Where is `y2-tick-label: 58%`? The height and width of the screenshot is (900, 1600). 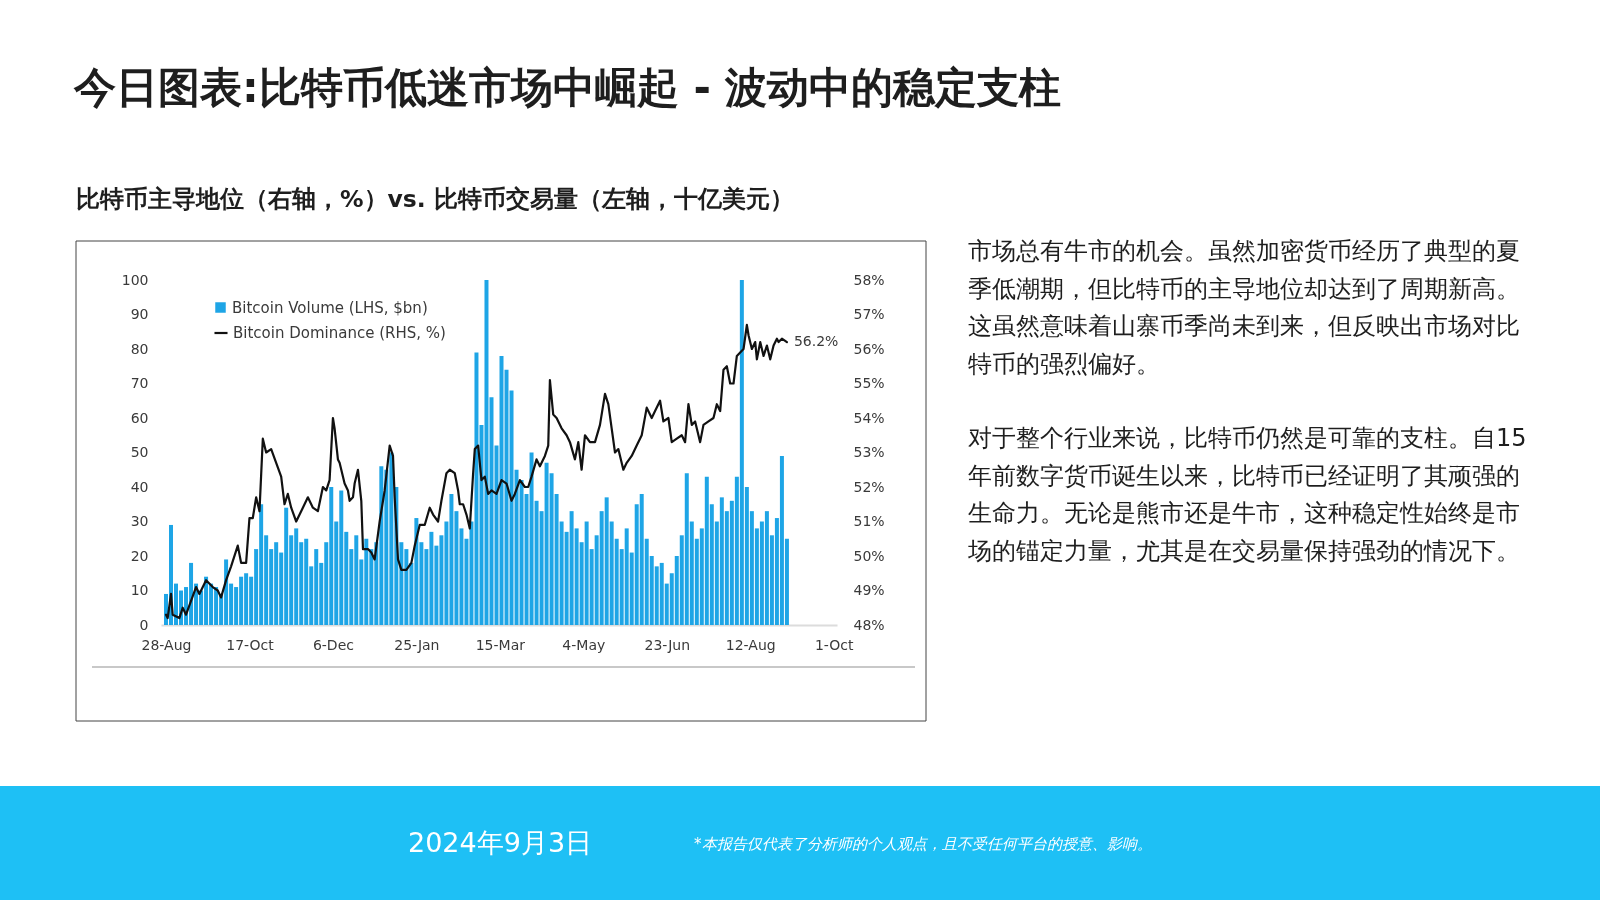
y2-tick-label: 58% is located at coordinates (869, 279).